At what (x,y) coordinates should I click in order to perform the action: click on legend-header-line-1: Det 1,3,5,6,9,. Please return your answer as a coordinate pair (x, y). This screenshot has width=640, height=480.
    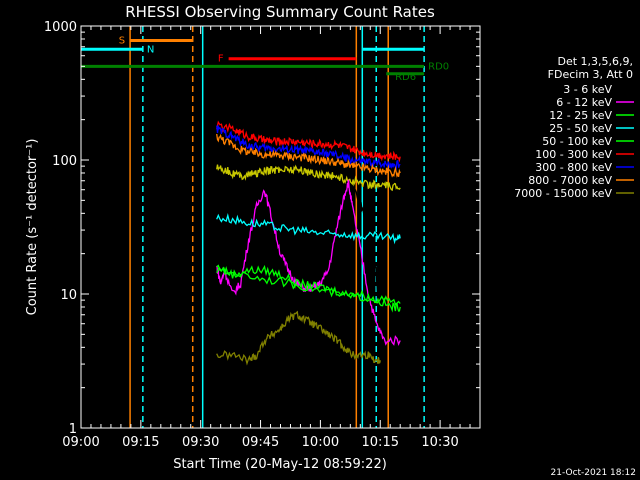
    Looking at the image, I should click on (595, 61).